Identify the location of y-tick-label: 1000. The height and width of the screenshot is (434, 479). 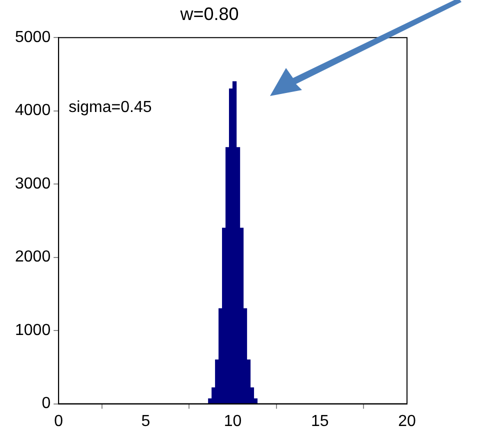
(33, 330).